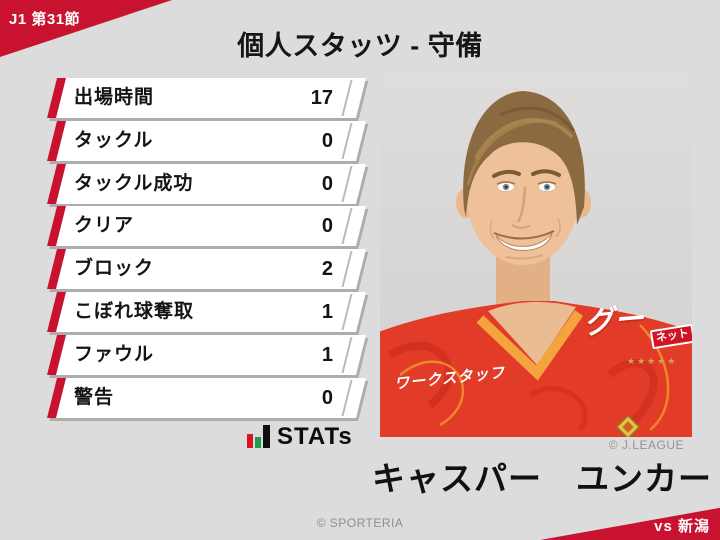  Describe the element at coordinates (327, 269) in the screenshot. I see `stat-value: 2` at that location.